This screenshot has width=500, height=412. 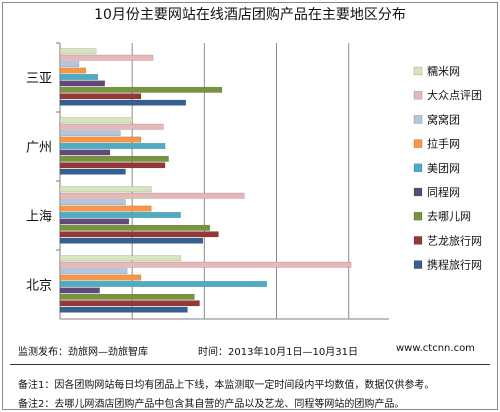 I want to click on category-label: 广州, so click(x=39, y=148).